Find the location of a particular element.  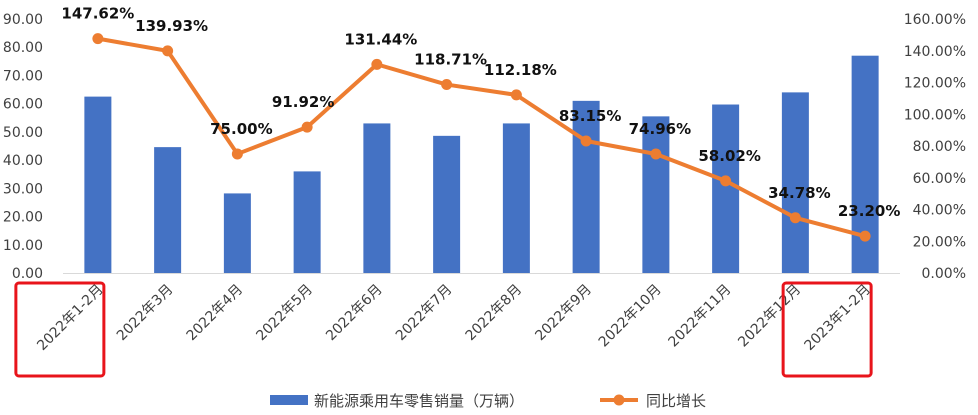

y-right-tick-label: 140.00% is located at coordinates (935, 52).